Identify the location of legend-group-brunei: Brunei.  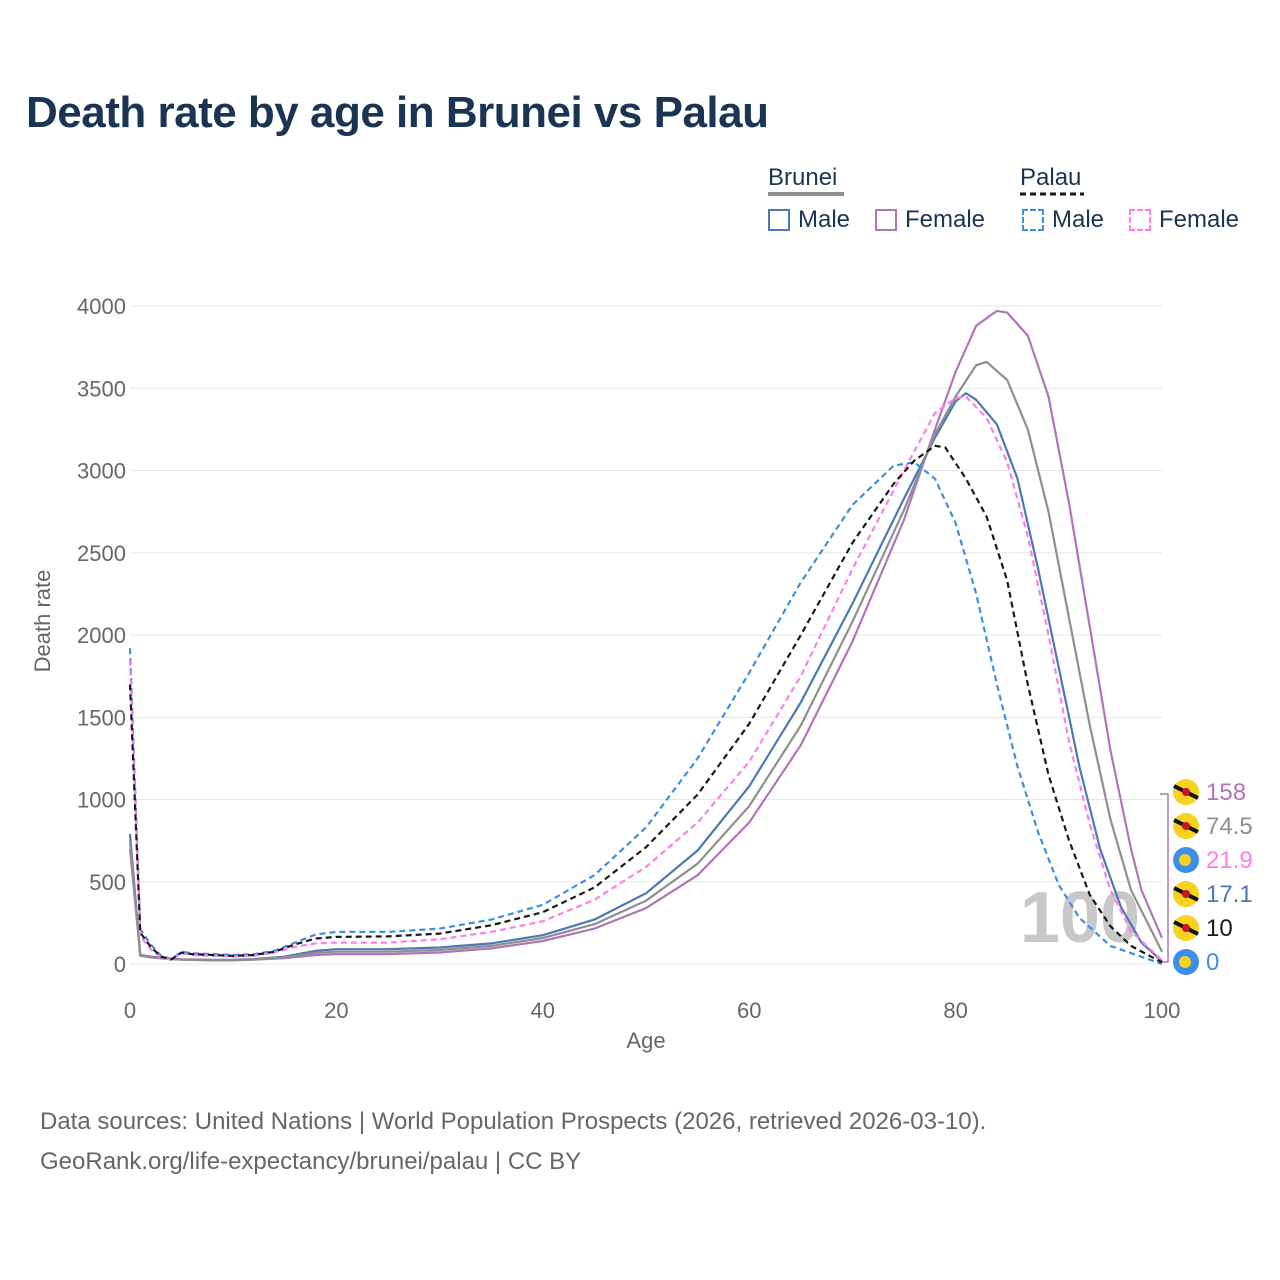
(803, 177).